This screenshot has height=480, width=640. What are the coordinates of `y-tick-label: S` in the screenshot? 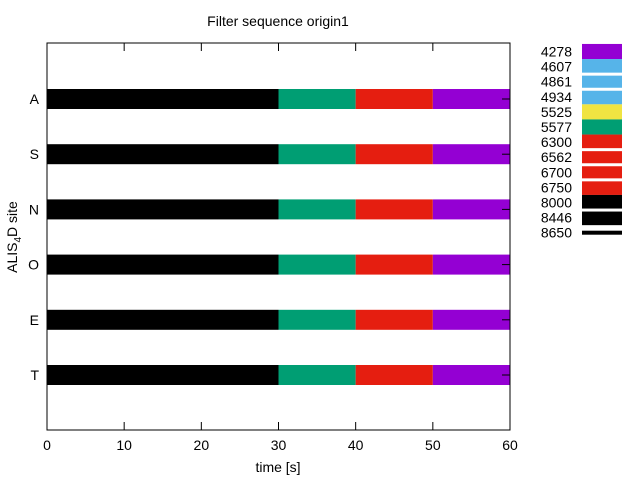 It's located at (34, 154).